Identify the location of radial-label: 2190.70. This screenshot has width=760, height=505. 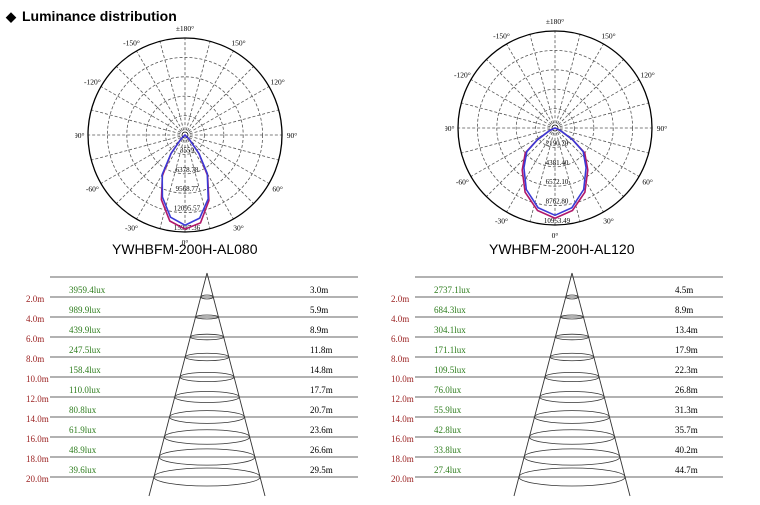
(557, 143).